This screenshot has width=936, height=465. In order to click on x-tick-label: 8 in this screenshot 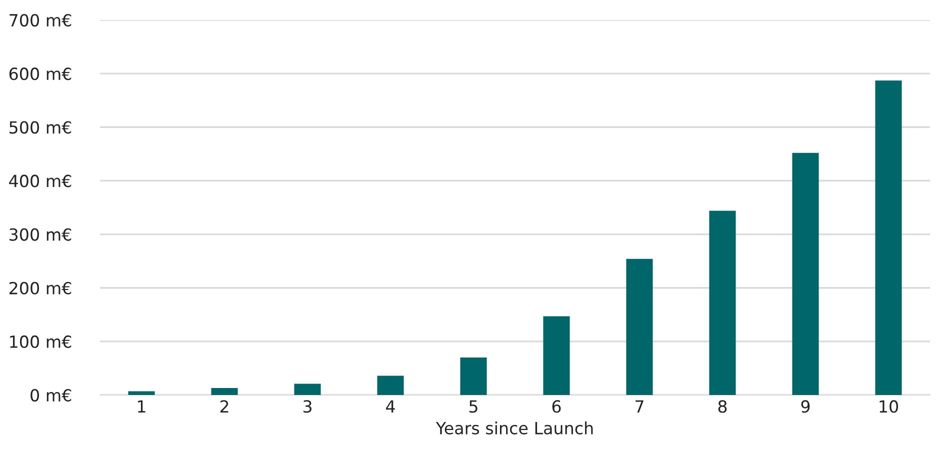, I will do `click(722, 406)`.